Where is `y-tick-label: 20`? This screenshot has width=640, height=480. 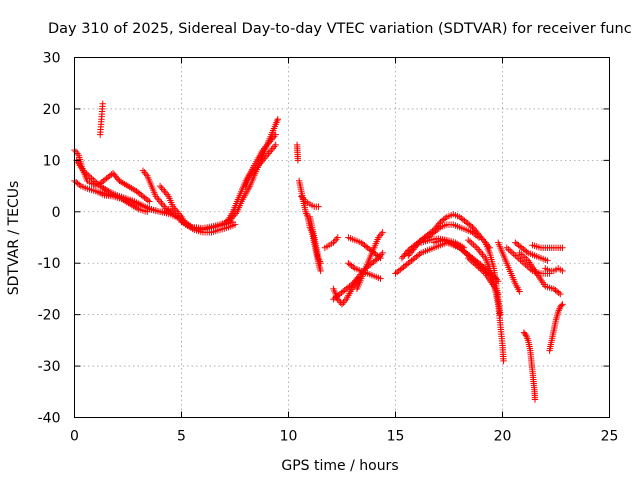 y-tick-label: 20 is located at coordinates (52, 110).